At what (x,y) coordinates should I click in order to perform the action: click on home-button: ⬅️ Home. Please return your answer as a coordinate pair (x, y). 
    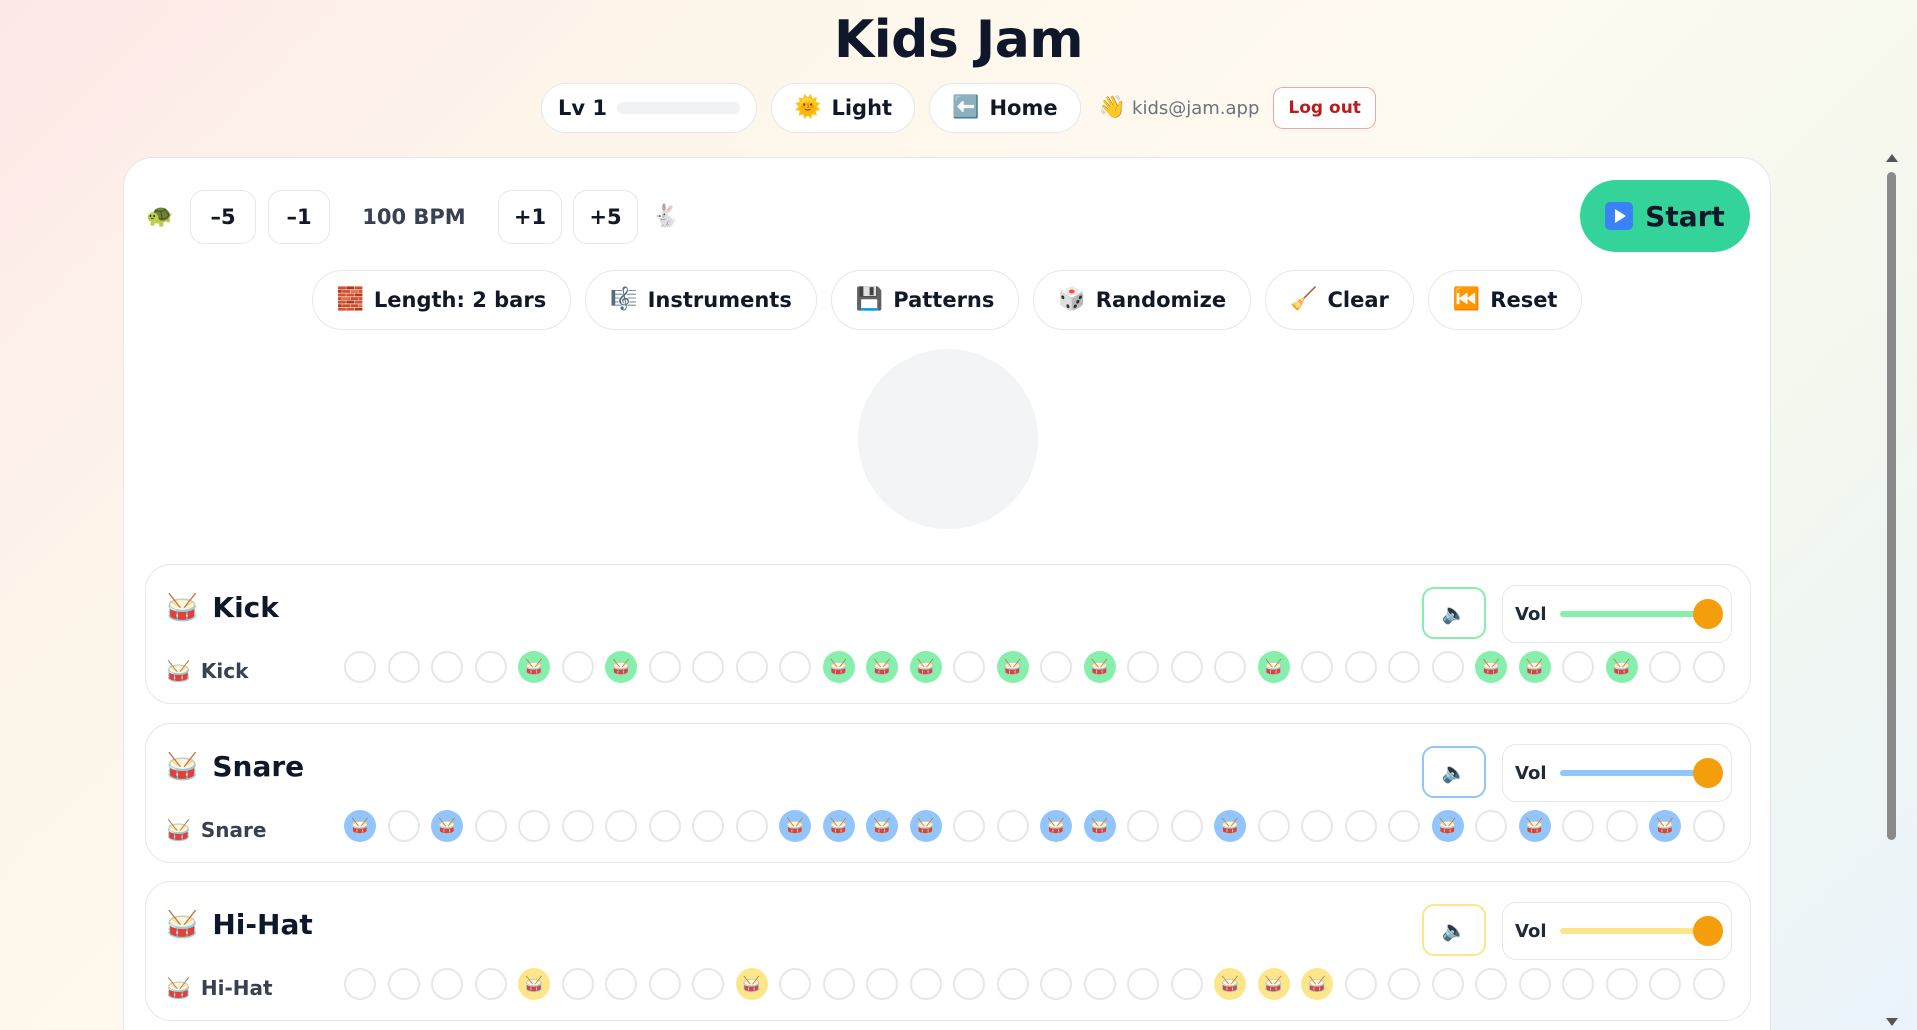
    Looking at the image, I should click on (1005, 108).